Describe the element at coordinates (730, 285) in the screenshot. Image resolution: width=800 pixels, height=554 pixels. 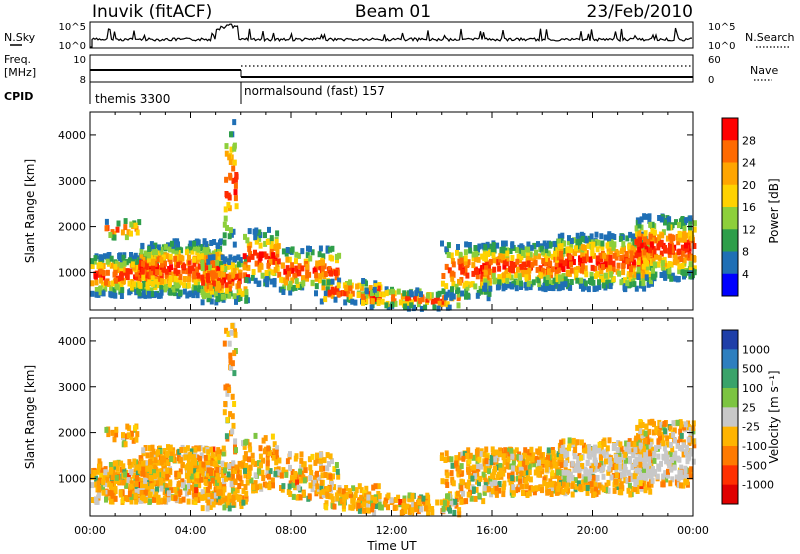
I see `colorbar-swatch` at that location.